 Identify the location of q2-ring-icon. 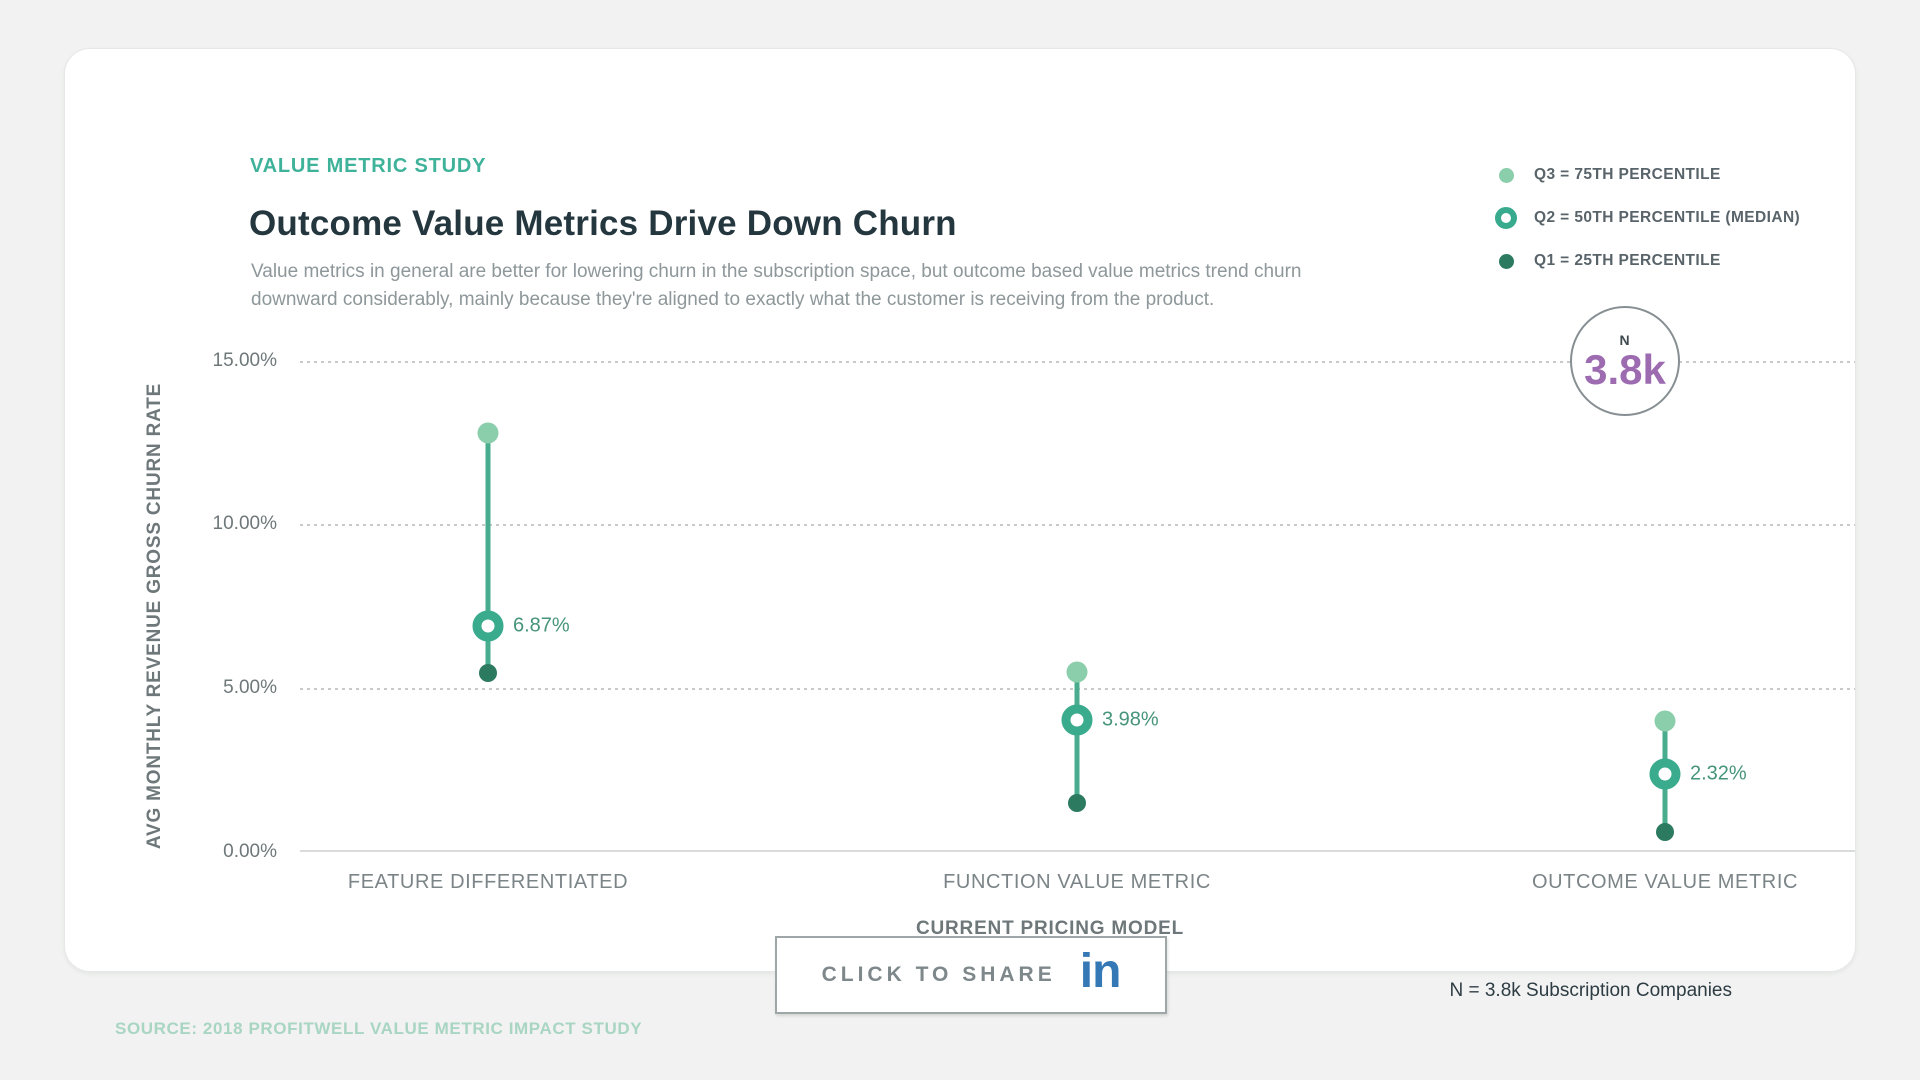
(1506, 218).